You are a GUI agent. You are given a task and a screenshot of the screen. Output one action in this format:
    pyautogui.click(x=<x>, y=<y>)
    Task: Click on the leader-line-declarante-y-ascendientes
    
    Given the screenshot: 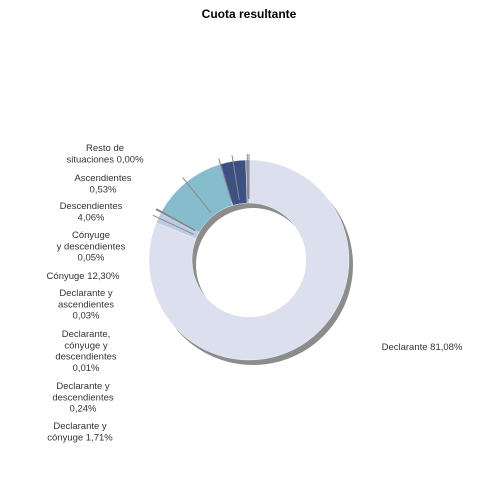 What is the action you would take?
    pyautogui.click(x=176, y=219)
    